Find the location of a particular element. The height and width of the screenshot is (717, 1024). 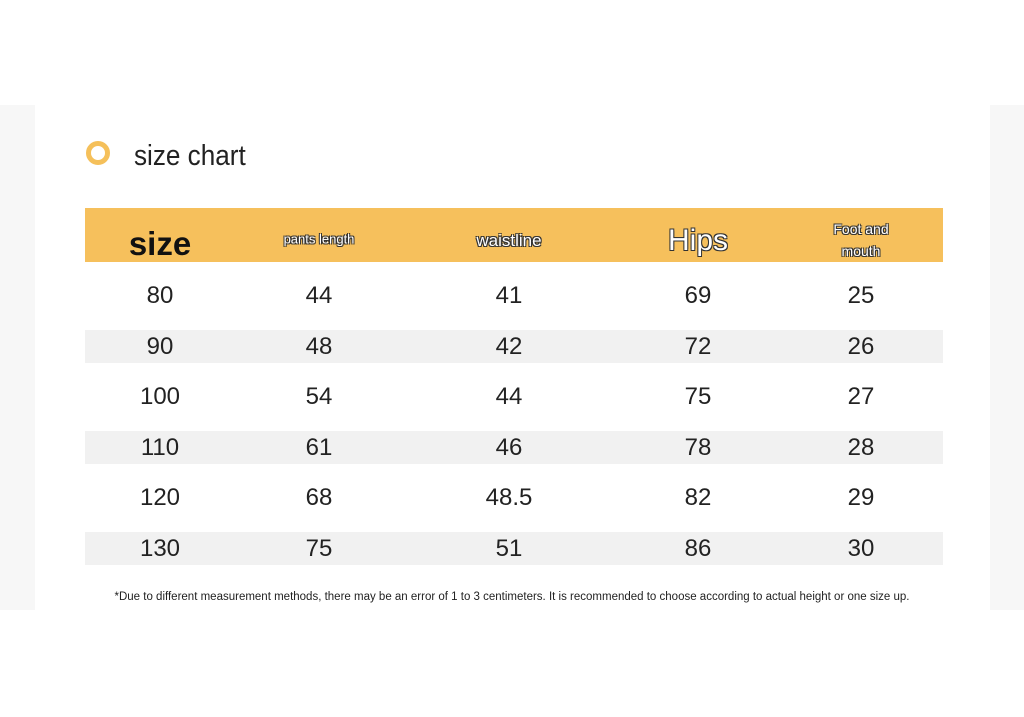

column-header: pants length is located at coordinates (319, 239).